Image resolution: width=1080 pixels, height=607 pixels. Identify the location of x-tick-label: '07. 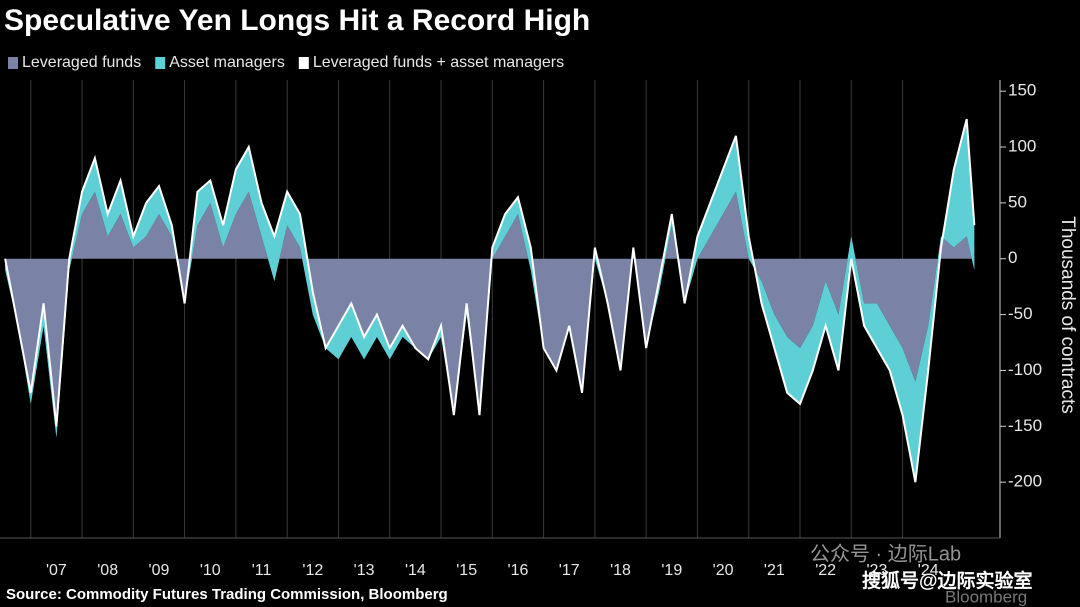
(56, 570).